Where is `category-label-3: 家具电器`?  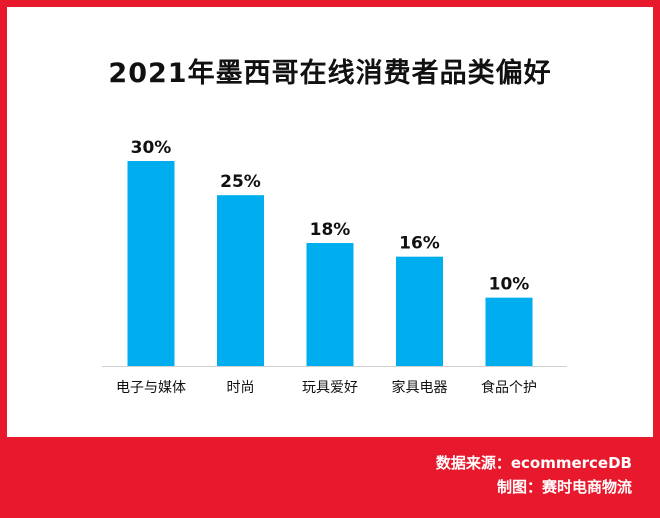
category-label-3: 家具电器 is located at coordinates (420, 387).